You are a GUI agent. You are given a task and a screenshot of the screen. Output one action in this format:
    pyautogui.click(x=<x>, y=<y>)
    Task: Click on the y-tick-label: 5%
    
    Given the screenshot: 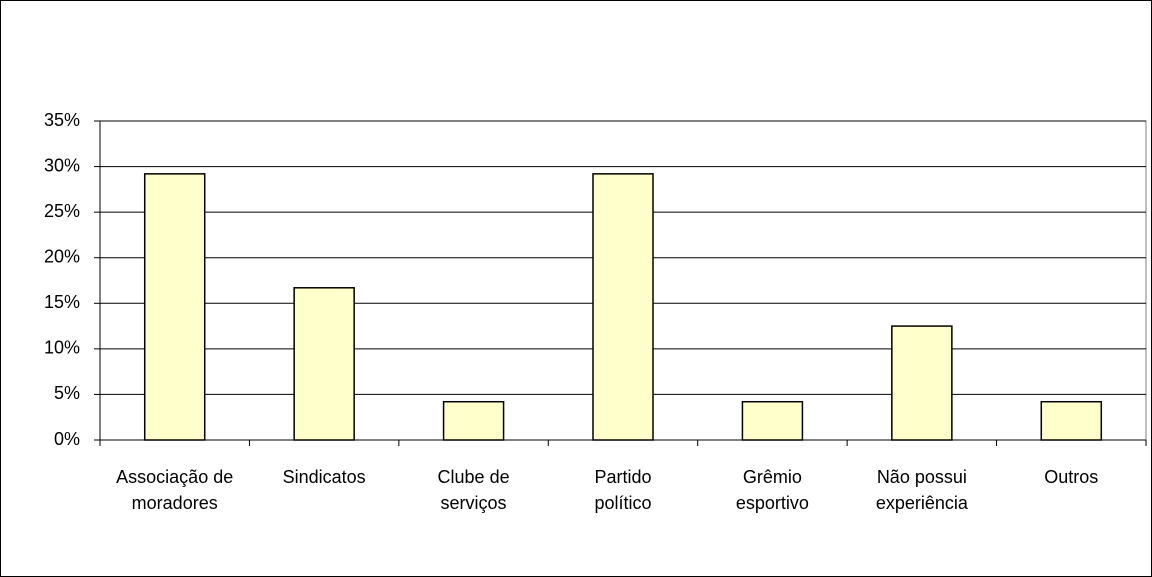 What is the action you would take?
    pyautogui.click(x=67, y=393)
    